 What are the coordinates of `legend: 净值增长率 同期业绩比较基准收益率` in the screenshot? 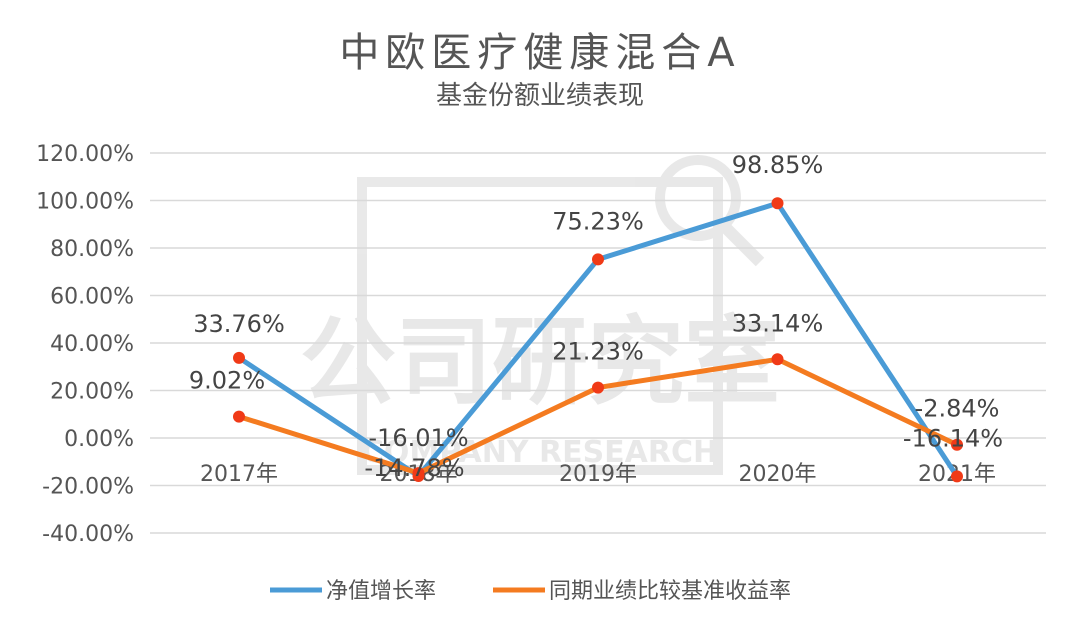 It's located at (530, 591).